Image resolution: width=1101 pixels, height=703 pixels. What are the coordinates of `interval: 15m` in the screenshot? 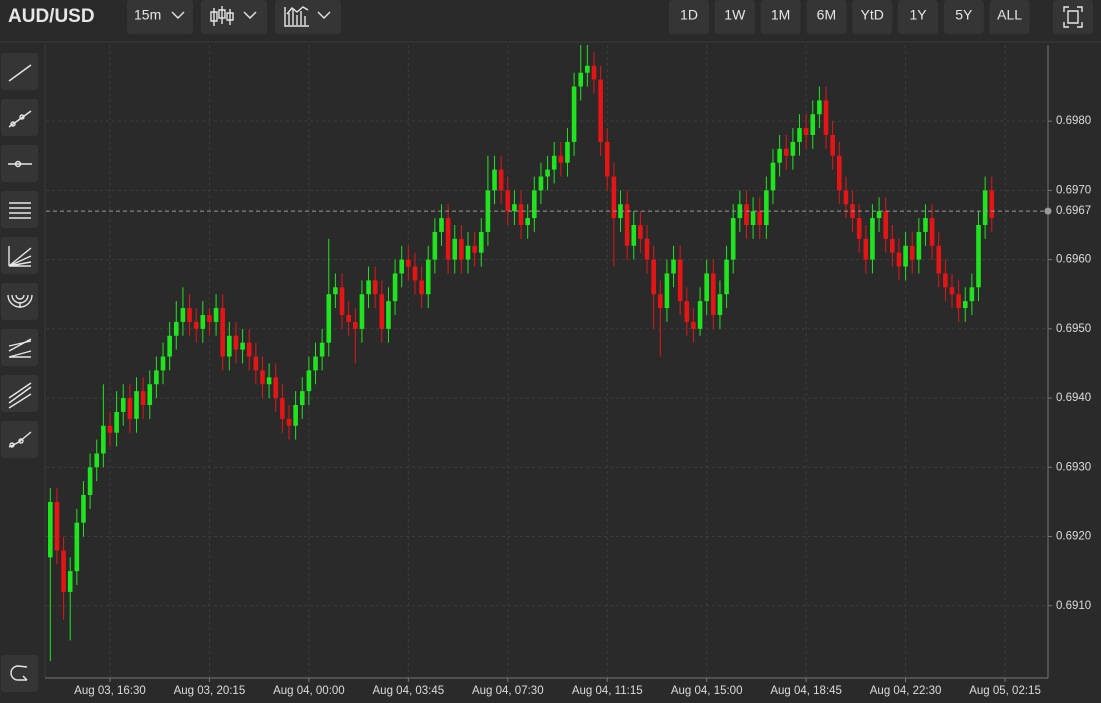 It's located at (147, 15).